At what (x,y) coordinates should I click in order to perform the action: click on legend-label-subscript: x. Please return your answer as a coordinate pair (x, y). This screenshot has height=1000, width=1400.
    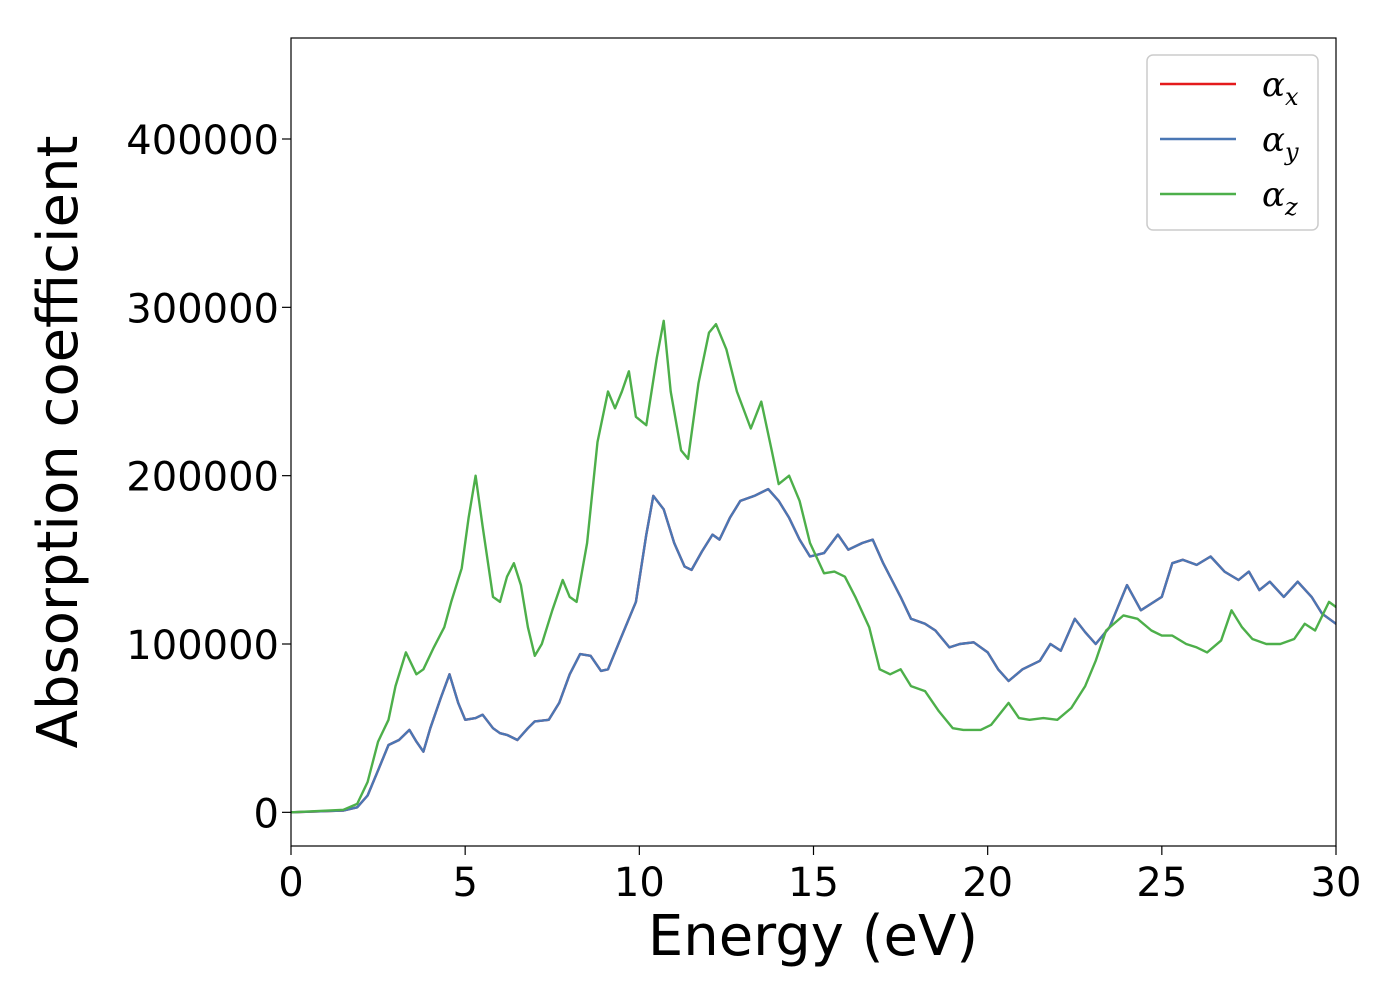
    Looking at the image, I should click on (1292, 97).